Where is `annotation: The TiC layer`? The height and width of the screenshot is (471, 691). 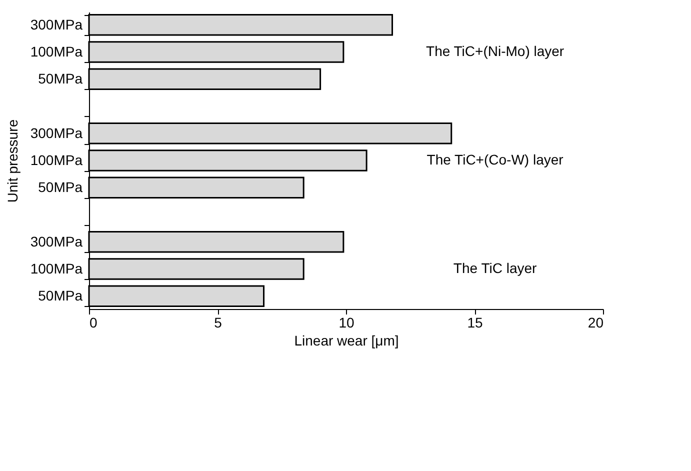
annotation: The TiC layer is located at coordinates (495, 268).